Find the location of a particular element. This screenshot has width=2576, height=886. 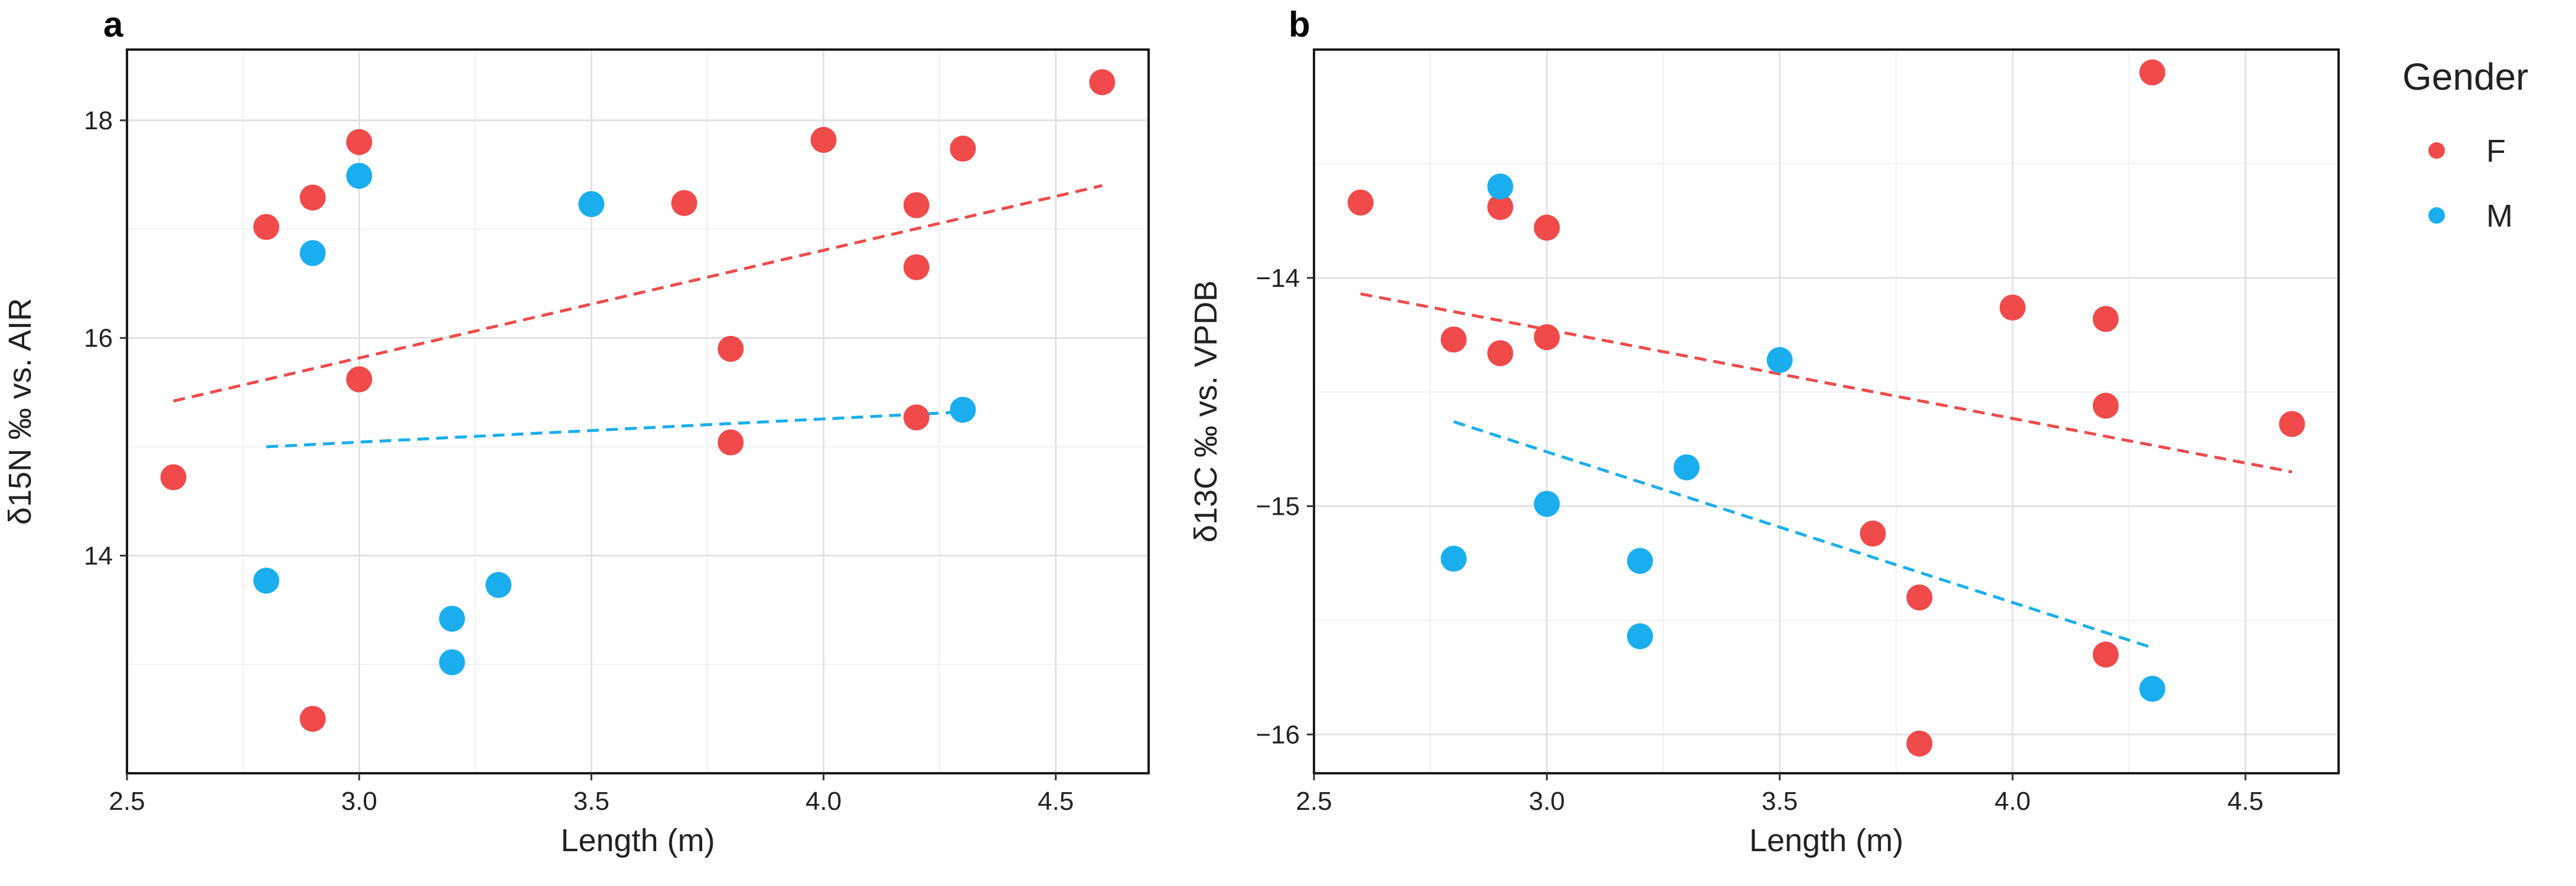

y-tick-label: −15 is located at coordinates (1278, 506).